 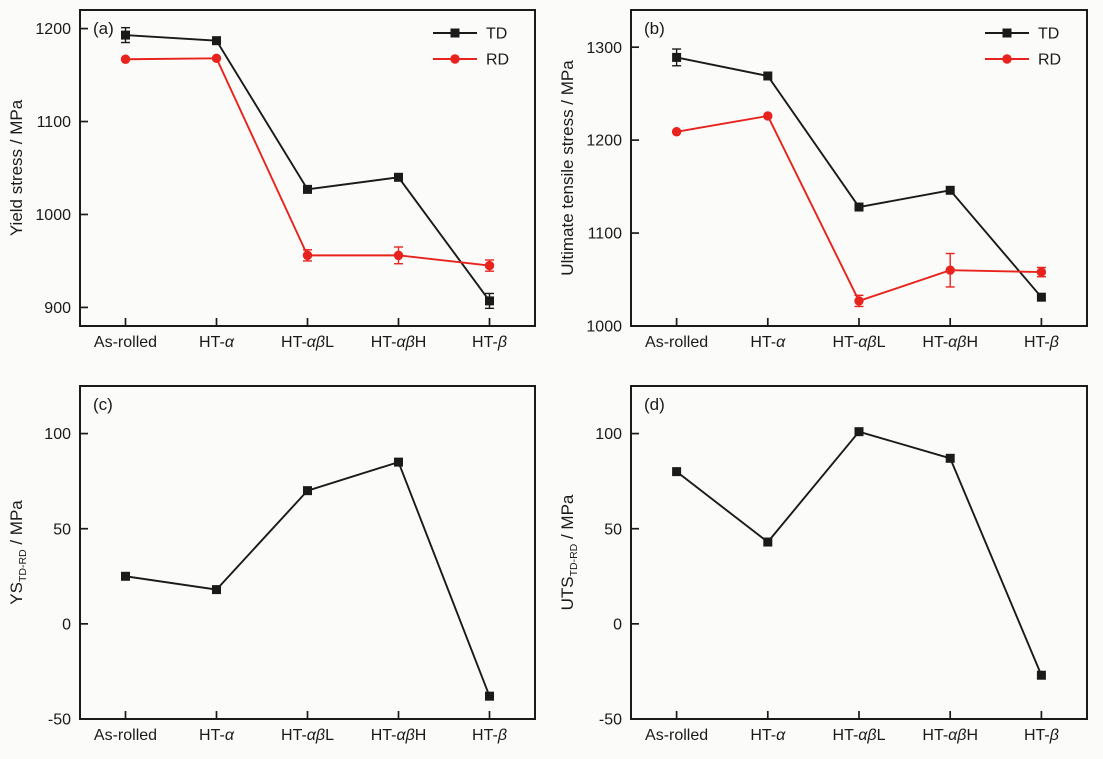 I want to click on y-axis-title: UTSTD-RD / MPa, so click(x=569, y=552).